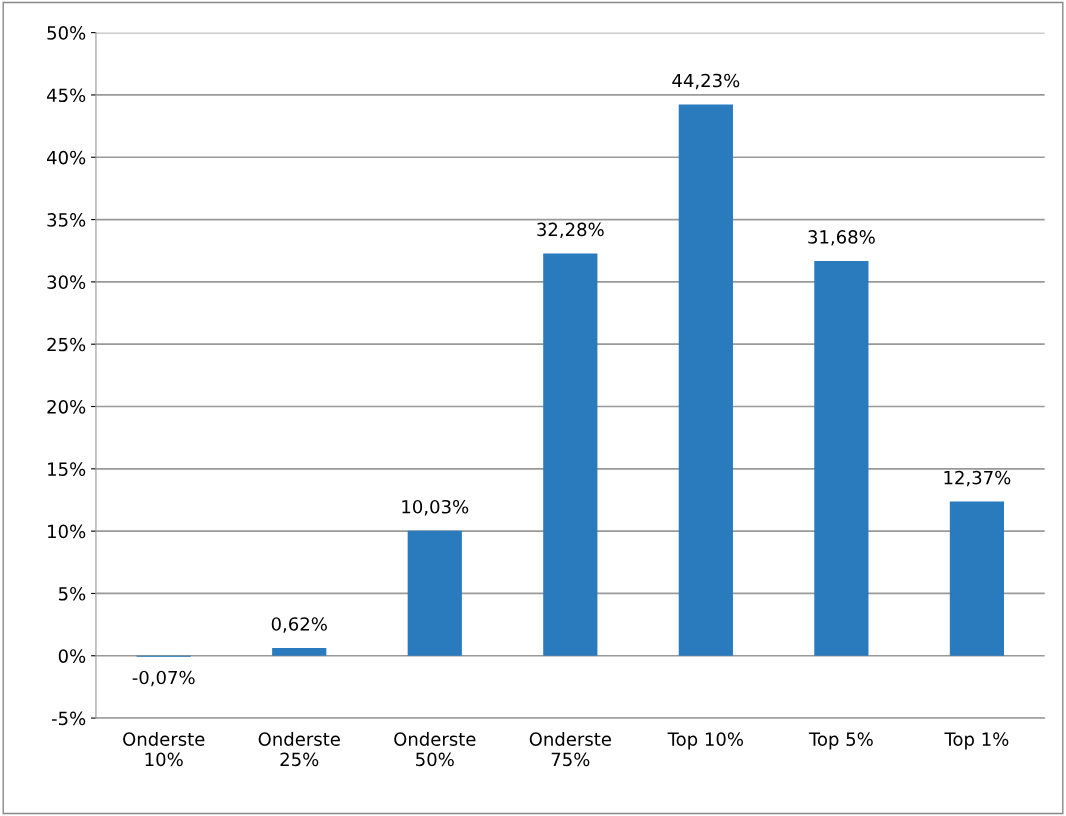  What do you see at coordinates (977, 478) in the screenshot?
I see `data-label: 12,37%` at bounding box center [977, 478].